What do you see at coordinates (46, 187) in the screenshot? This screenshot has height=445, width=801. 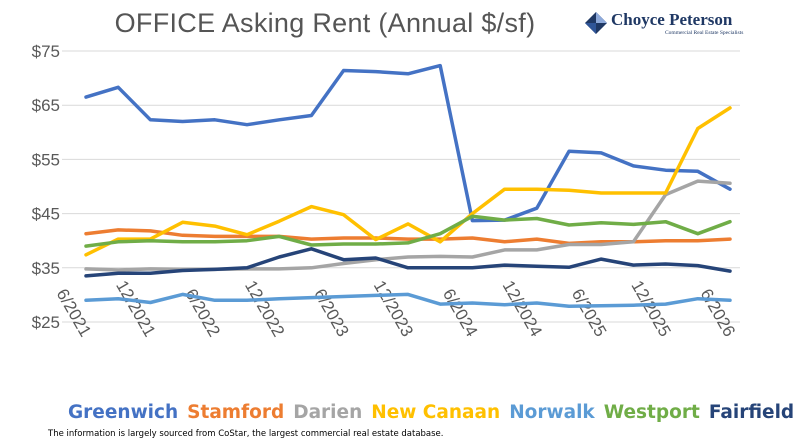 I see `y-axis-tick-labels: $25 $35 $45 $55 $65 $75` at bounding box center [46, 187].